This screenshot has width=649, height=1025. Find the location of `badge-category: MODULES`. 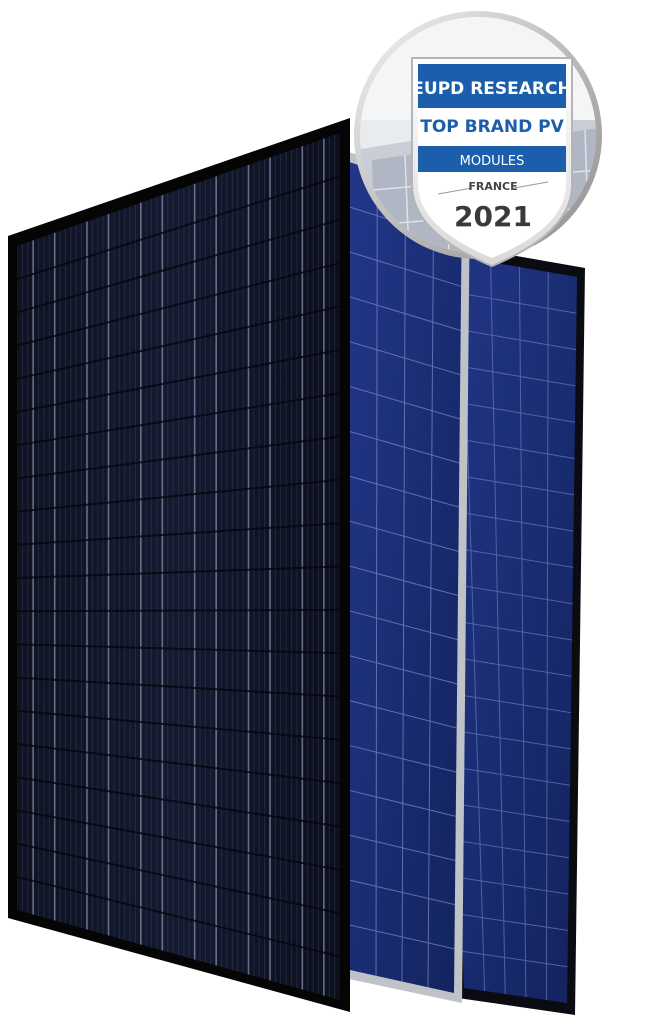

badge-category: MODULES is located at coordinates (492, 161).